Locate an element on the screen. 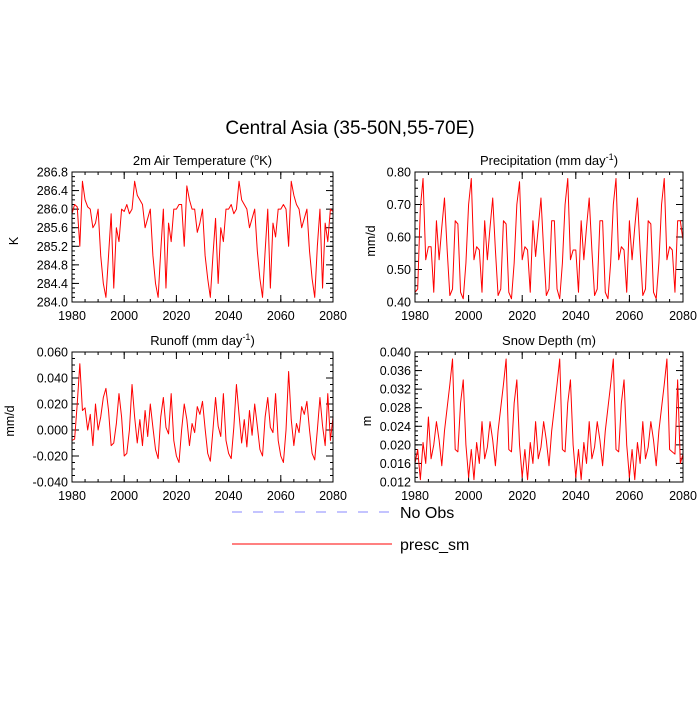  y-tick-label: -0.040 is located at coordinates (50, 483).